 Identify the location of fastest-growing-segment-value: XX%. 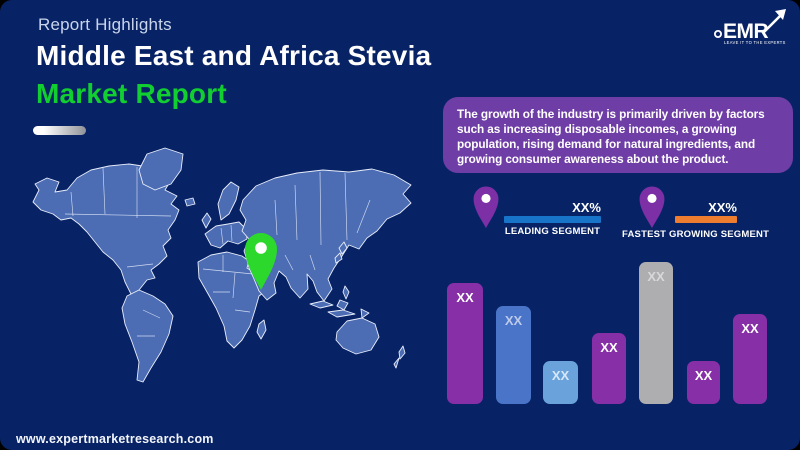
(722, 207).